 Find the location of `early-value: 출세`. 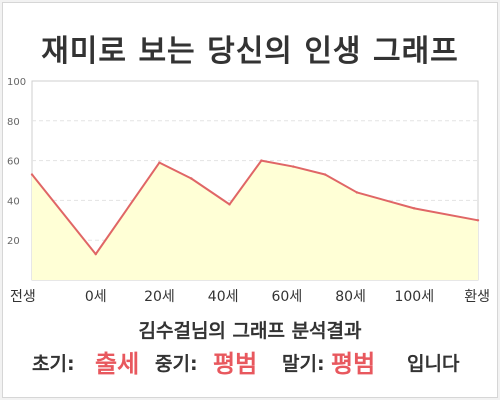

early-value: 출세 is located at coordinates (117, 364).